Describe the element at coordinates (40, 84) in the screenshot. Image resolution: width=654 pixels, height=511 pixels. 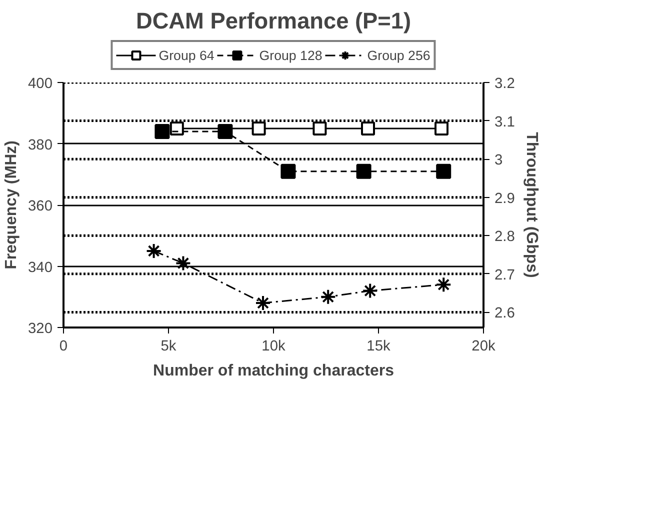
I see `y-tick-label: 400` at that location.